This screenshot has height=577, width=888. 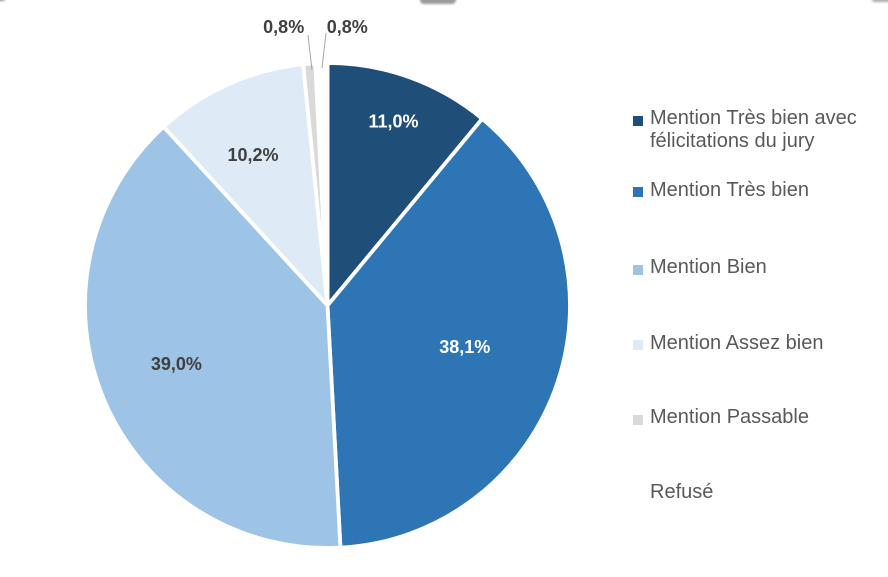 I want to click on svg-text: 11,0%, so click(x=393, y=122).